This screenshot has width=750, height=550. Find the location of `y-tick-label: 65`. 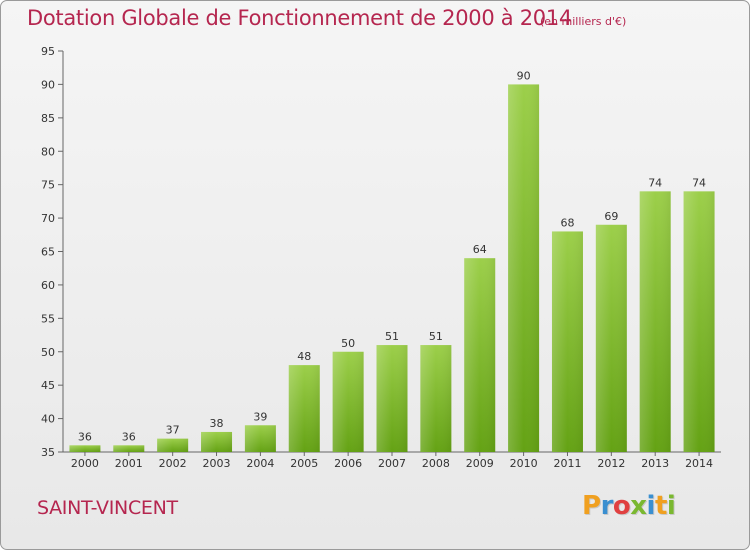

y-tick-label: 65 is located at coordinates (48, 252).